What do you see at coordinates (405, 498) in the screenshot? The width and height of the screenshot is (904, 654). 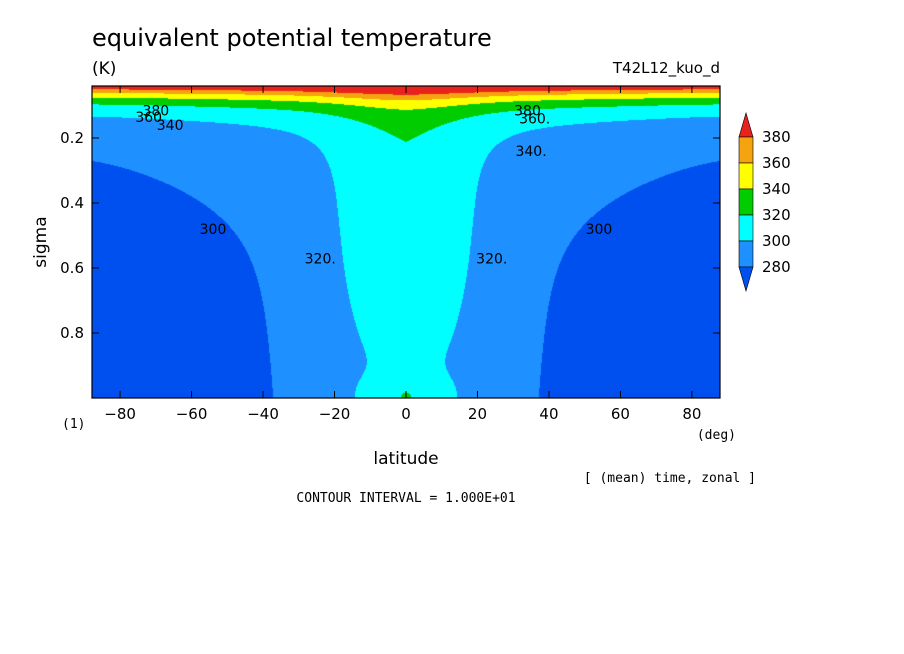 I see `contour-interval-note: CONTOUR INTERVAL = 1.000E+01` at bounding box center [405, 498].